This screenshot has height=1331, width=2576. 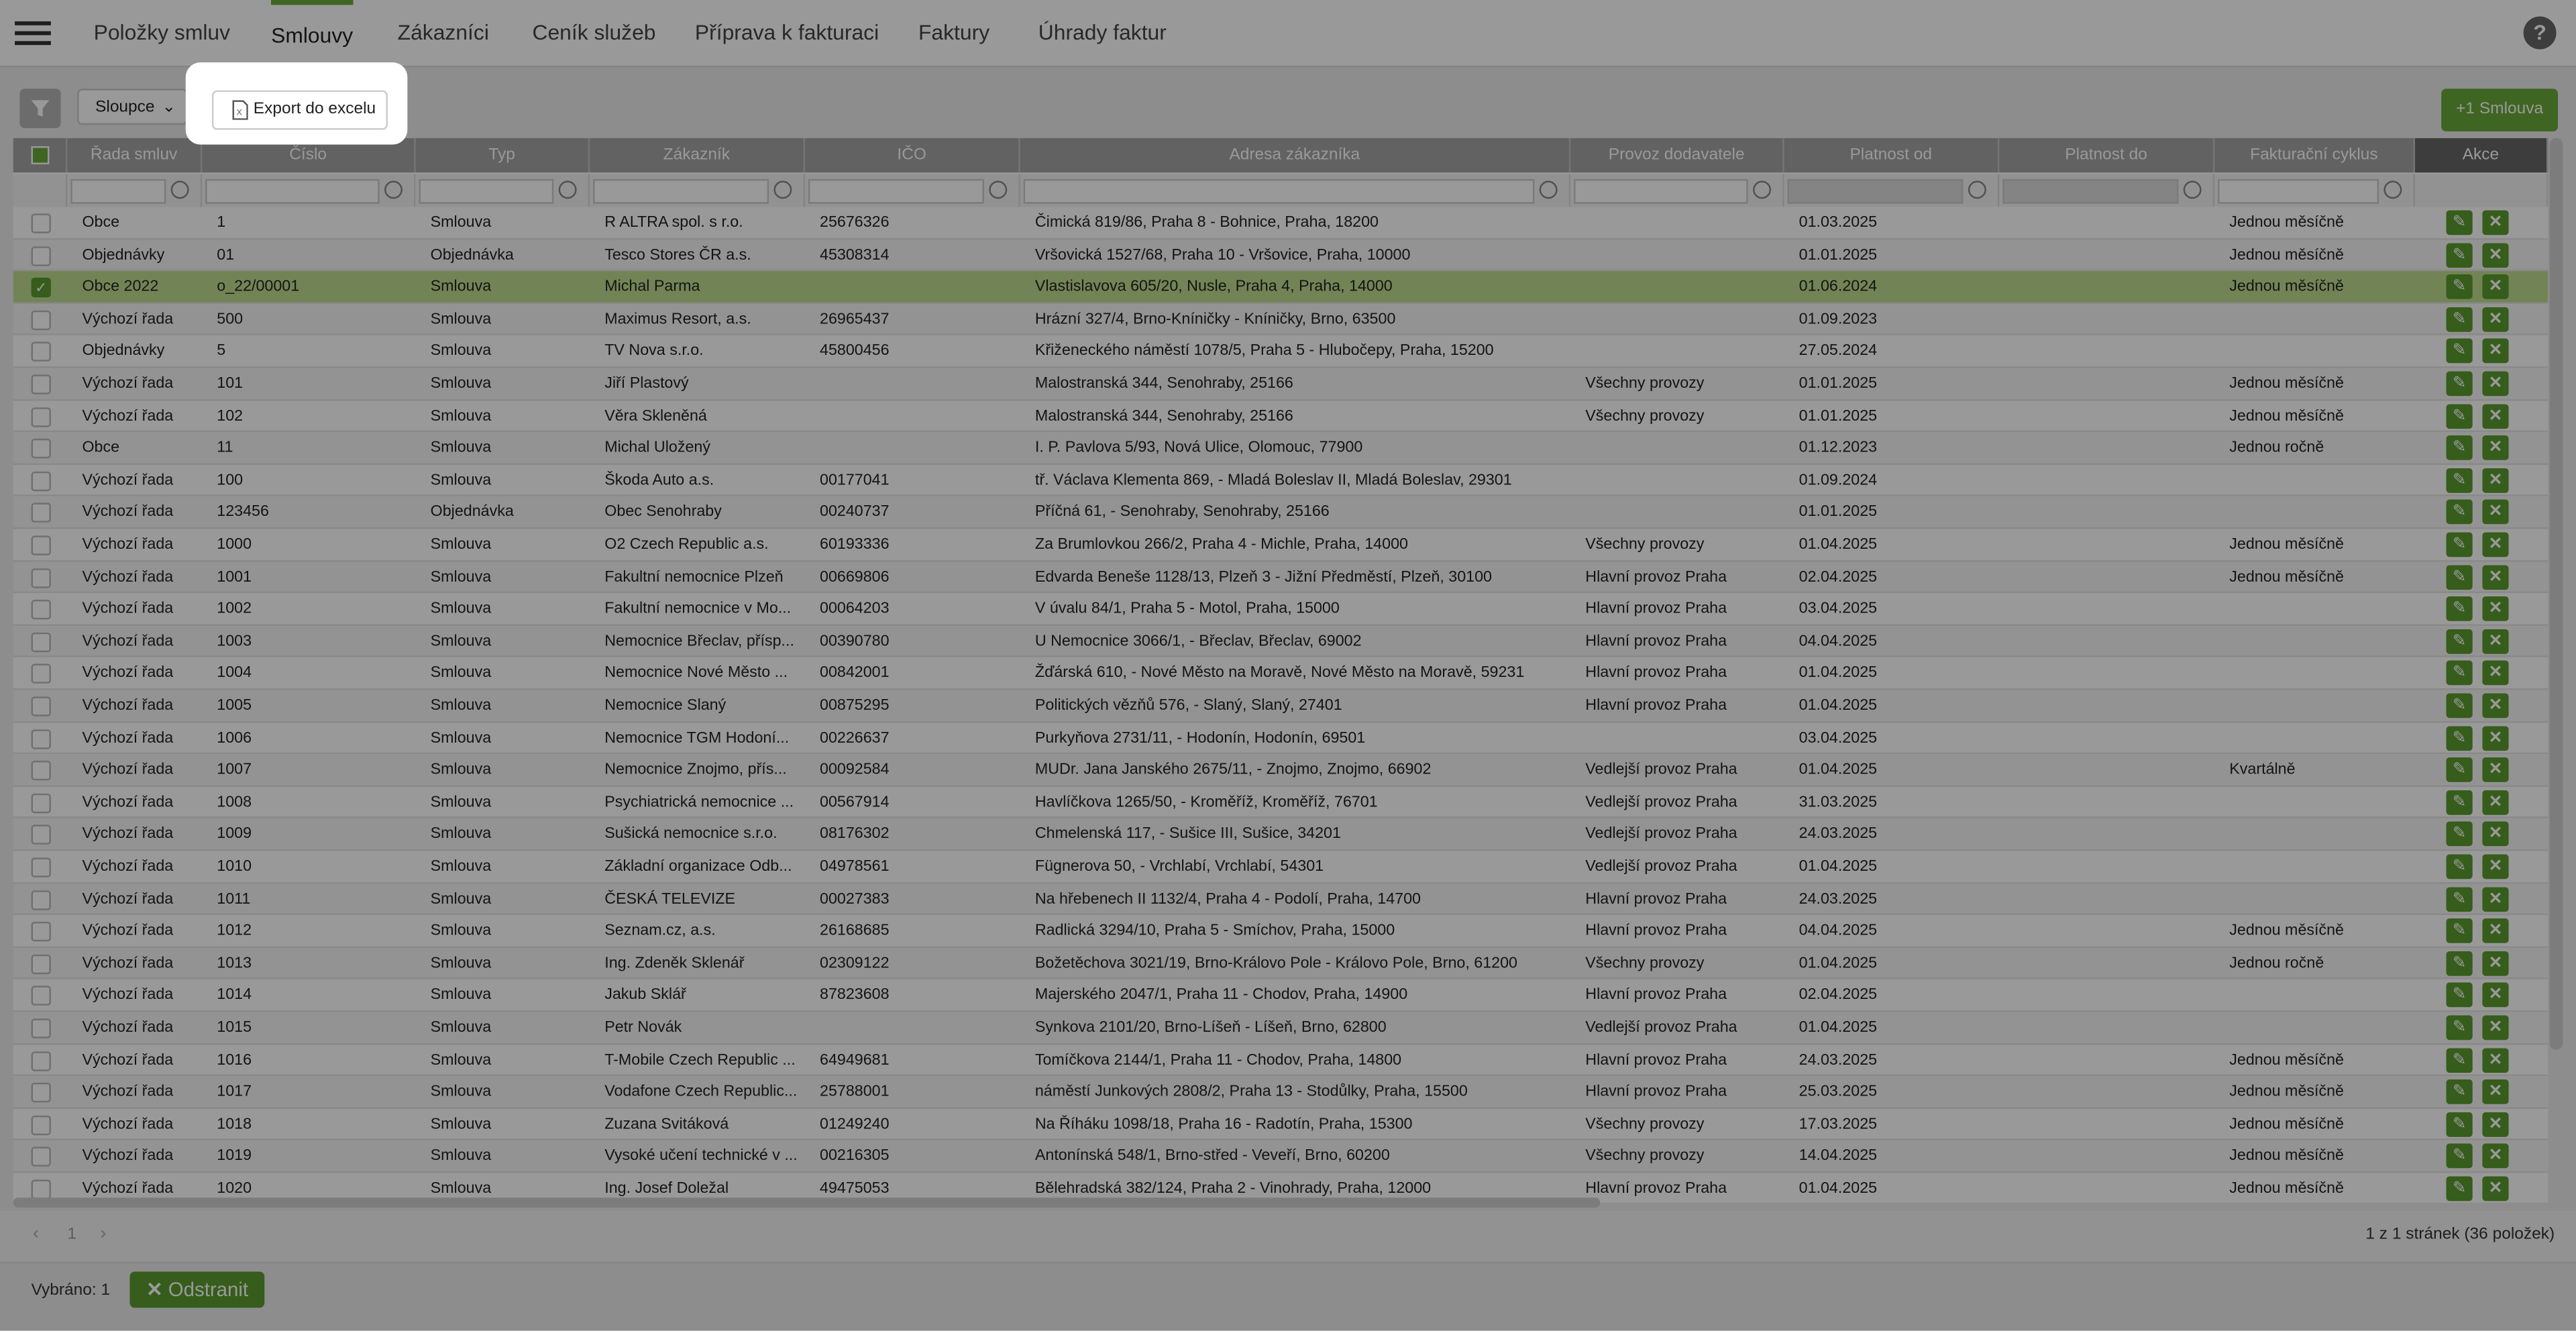 I want to click on column-header: Řada smluv, so click(x=135, y=155).